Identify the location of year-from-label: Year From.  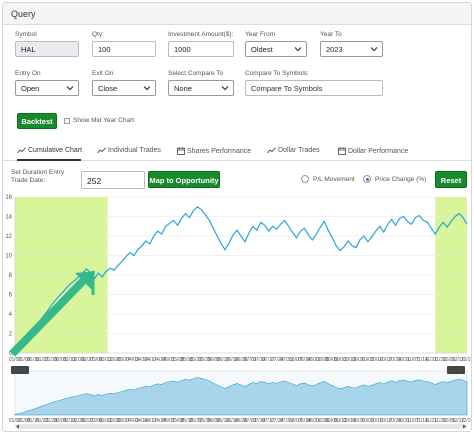
(260, 34).